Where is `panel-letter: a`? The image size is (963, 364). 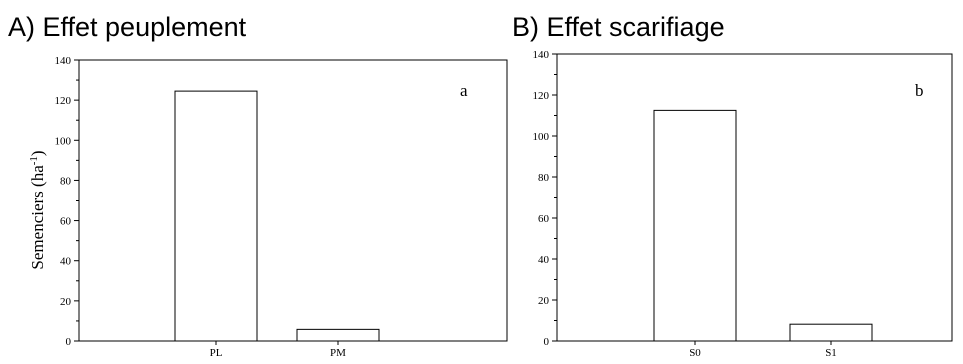
panel-letter: a is located at coordinates (464, 90).